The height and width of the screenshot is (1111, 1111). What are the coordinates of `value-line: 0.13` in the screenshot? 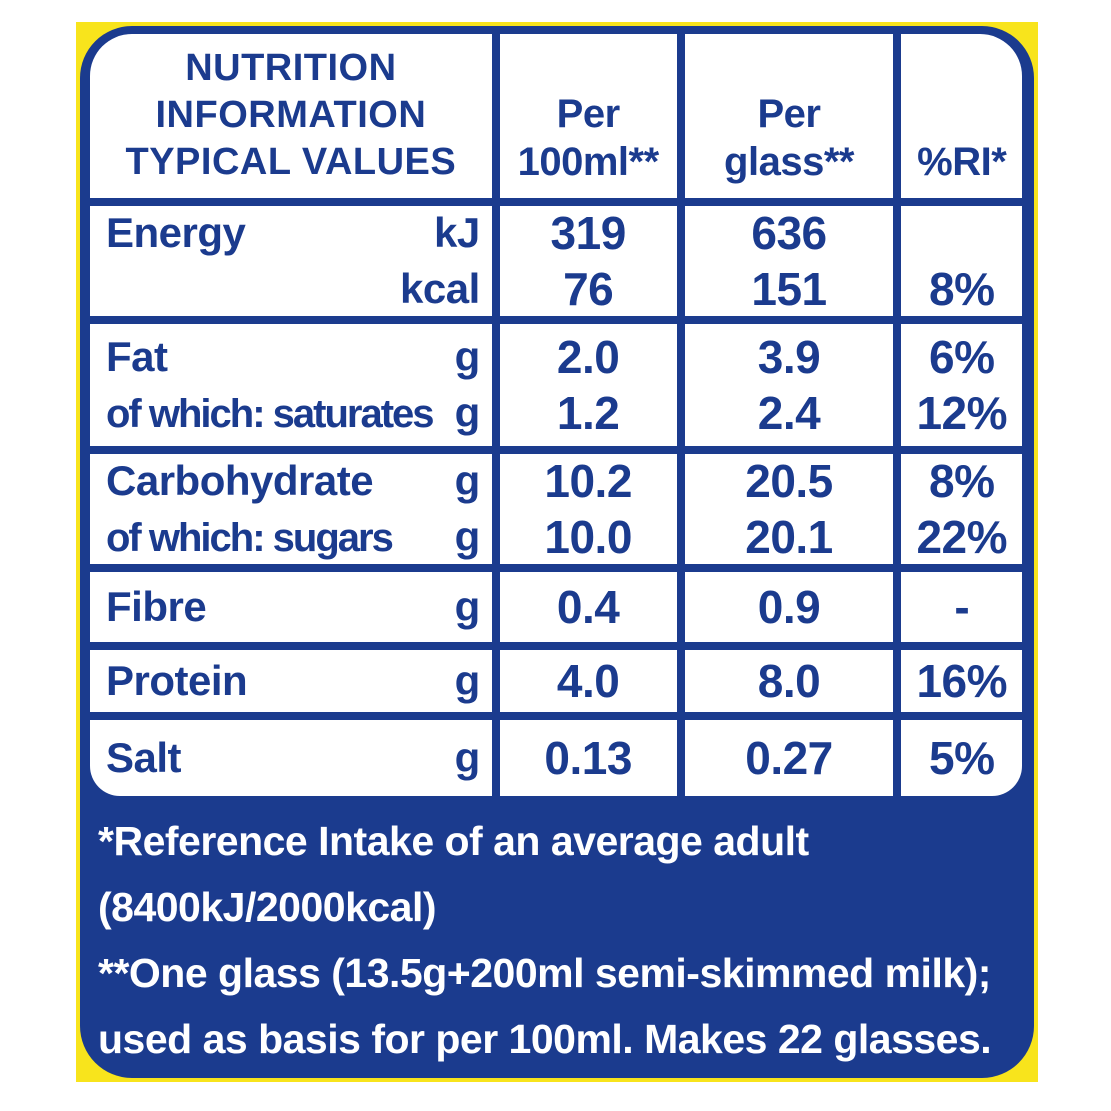 It's located at (588, 758).